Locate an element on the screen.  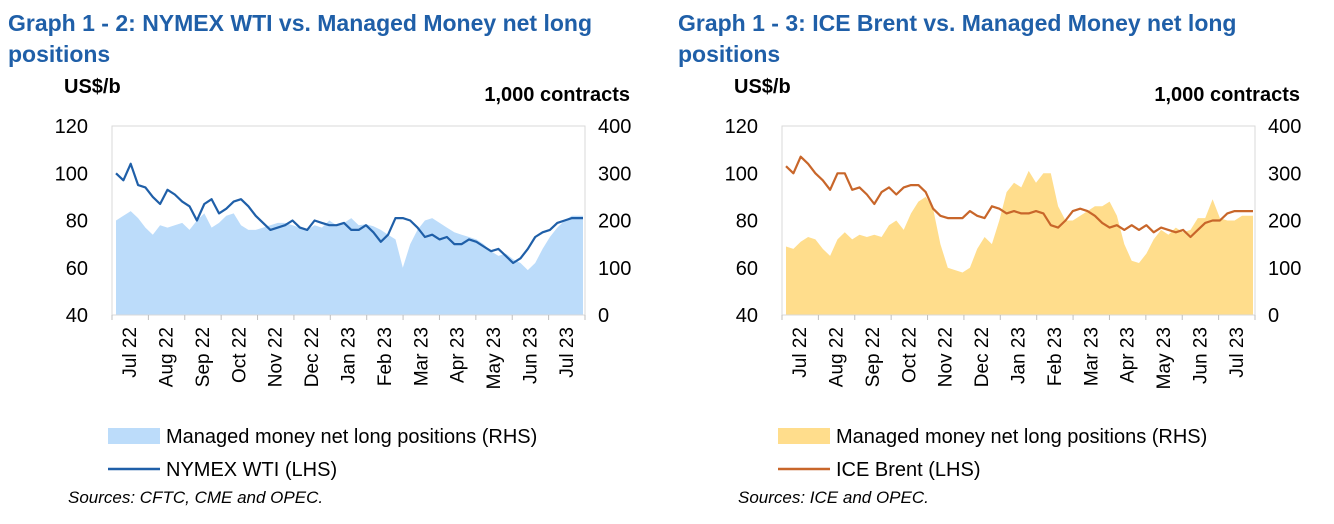
chart-source: Sources: CFTC, CME and OPEC. is located at coordinates (196, 497).